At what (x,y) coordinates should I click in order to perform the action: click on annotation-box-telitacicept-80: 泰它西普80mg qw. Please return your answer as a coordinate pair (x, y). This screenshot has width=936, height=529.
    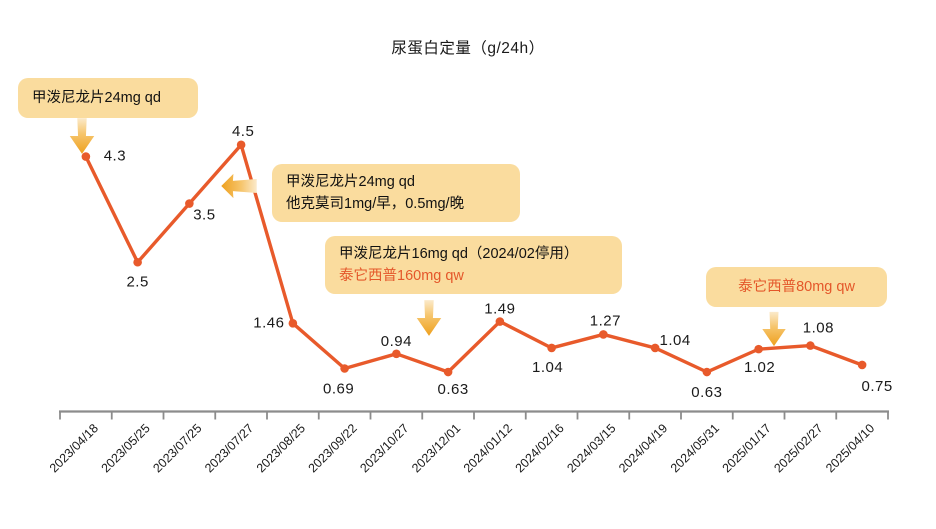
    Looking at the image, I should click on (796, 287).